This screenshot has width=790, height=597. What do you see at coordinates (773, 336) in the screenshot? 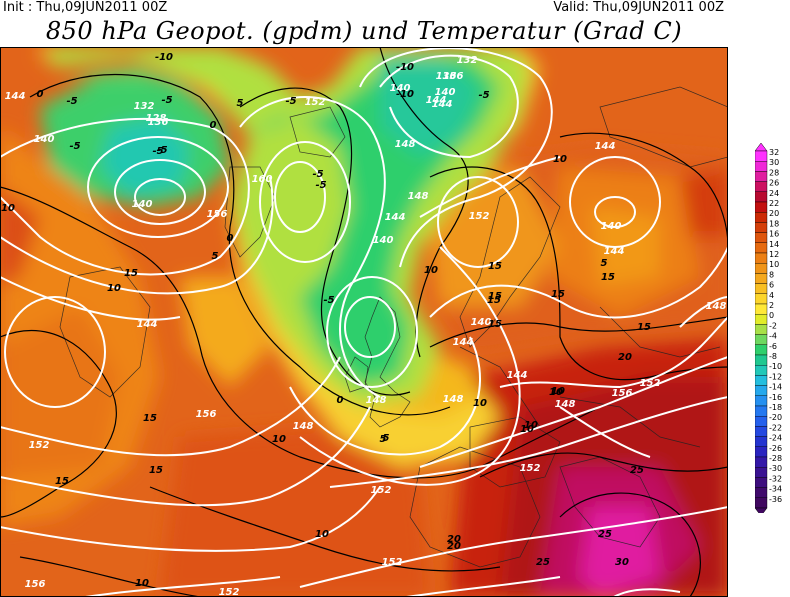
I see `legend-tick-label: -4` at bounding box center [773, 336].